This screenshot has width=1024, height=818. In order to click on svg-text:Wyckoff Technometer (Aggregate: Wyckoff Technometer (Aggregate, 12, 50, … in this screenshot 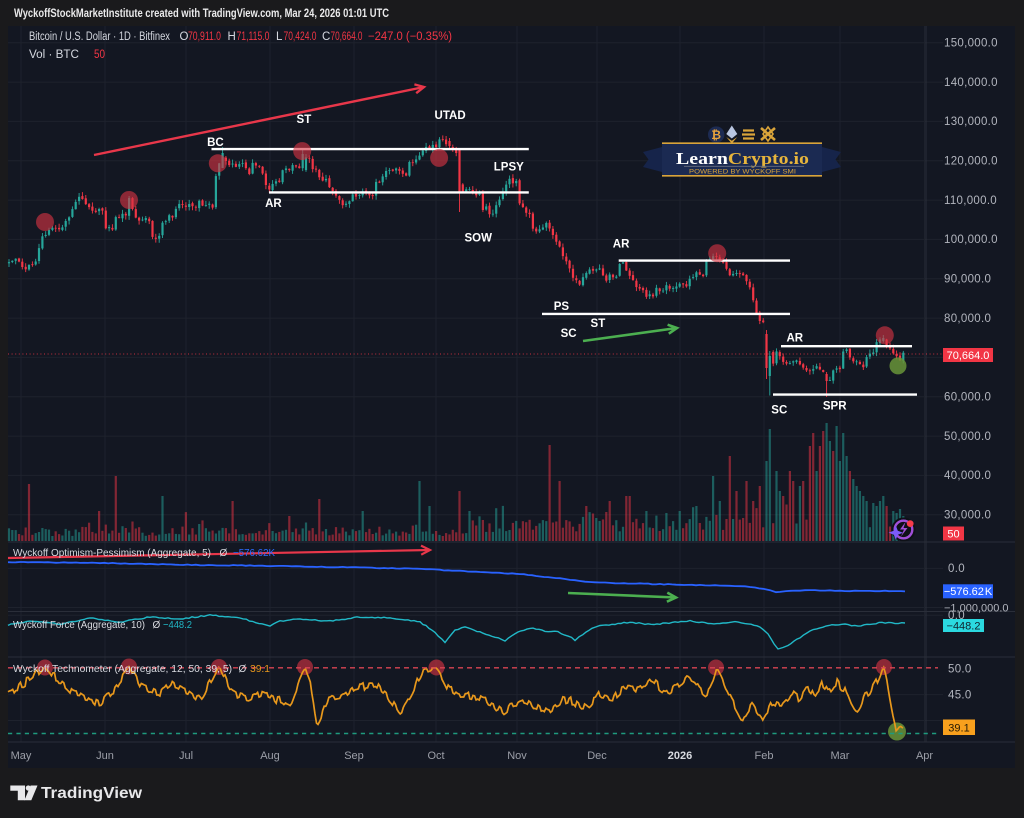, I will do `click(122, 669)`.